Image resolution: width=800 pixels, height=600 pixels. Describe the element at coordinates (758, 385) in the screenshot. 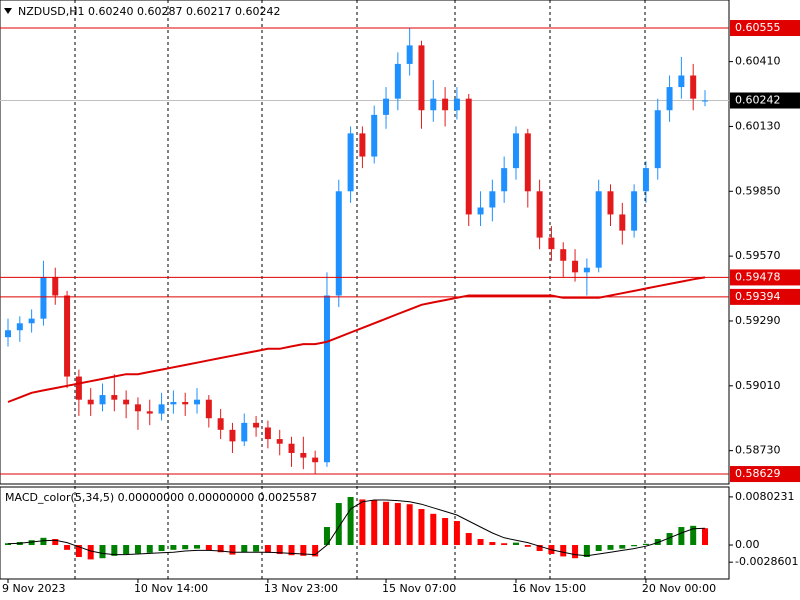

I see `y-tick-label: 0.59010` at that location.